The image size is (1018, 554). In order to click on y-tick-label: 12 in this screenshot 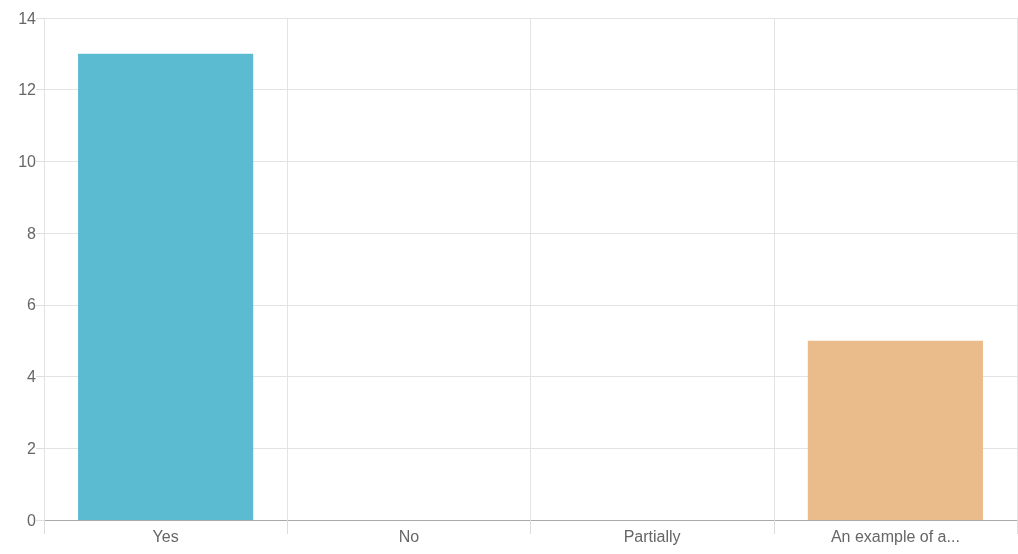, I will do `click(27, 90)`.